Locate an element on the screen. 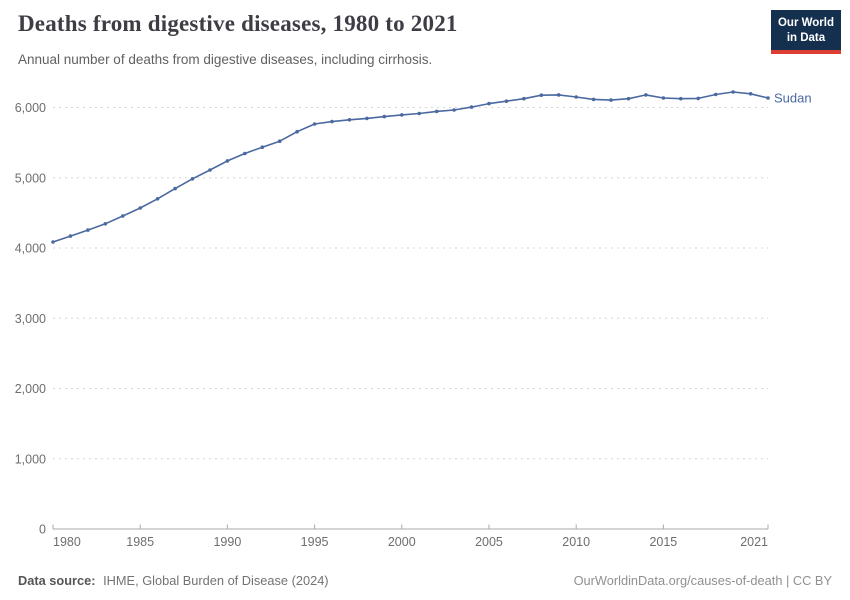 This screenshot has height=600, width=850. y-axis-tick-label: 2,000 is located at coordinates (30, 389).